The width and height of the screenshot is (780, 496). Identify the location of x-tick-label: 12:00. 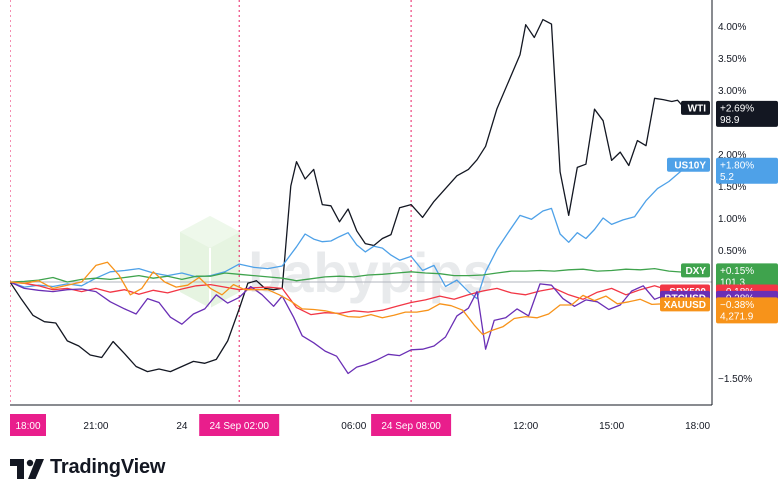
(525, 426).